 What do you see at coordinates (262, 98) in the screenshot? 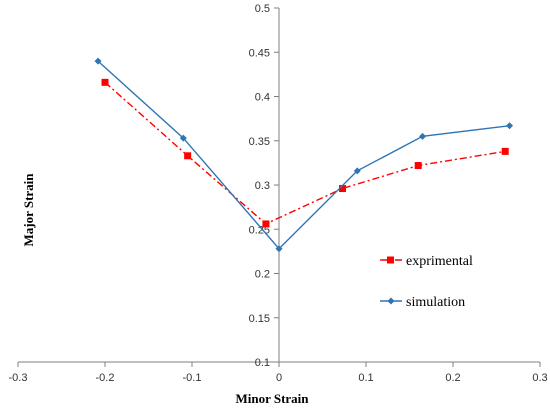
I see `y-tick-label: 0.4` at bounding box center [262, 98].